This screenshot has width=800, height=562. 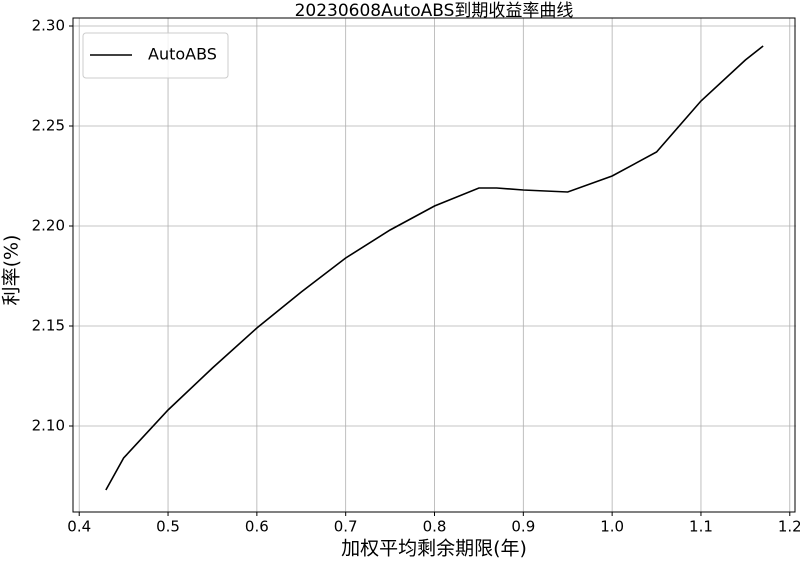 What do you see at coordinates (257, 527) in the screenshot?
I see `x-tick-label: 0.6` at bounding box center [257, 527].